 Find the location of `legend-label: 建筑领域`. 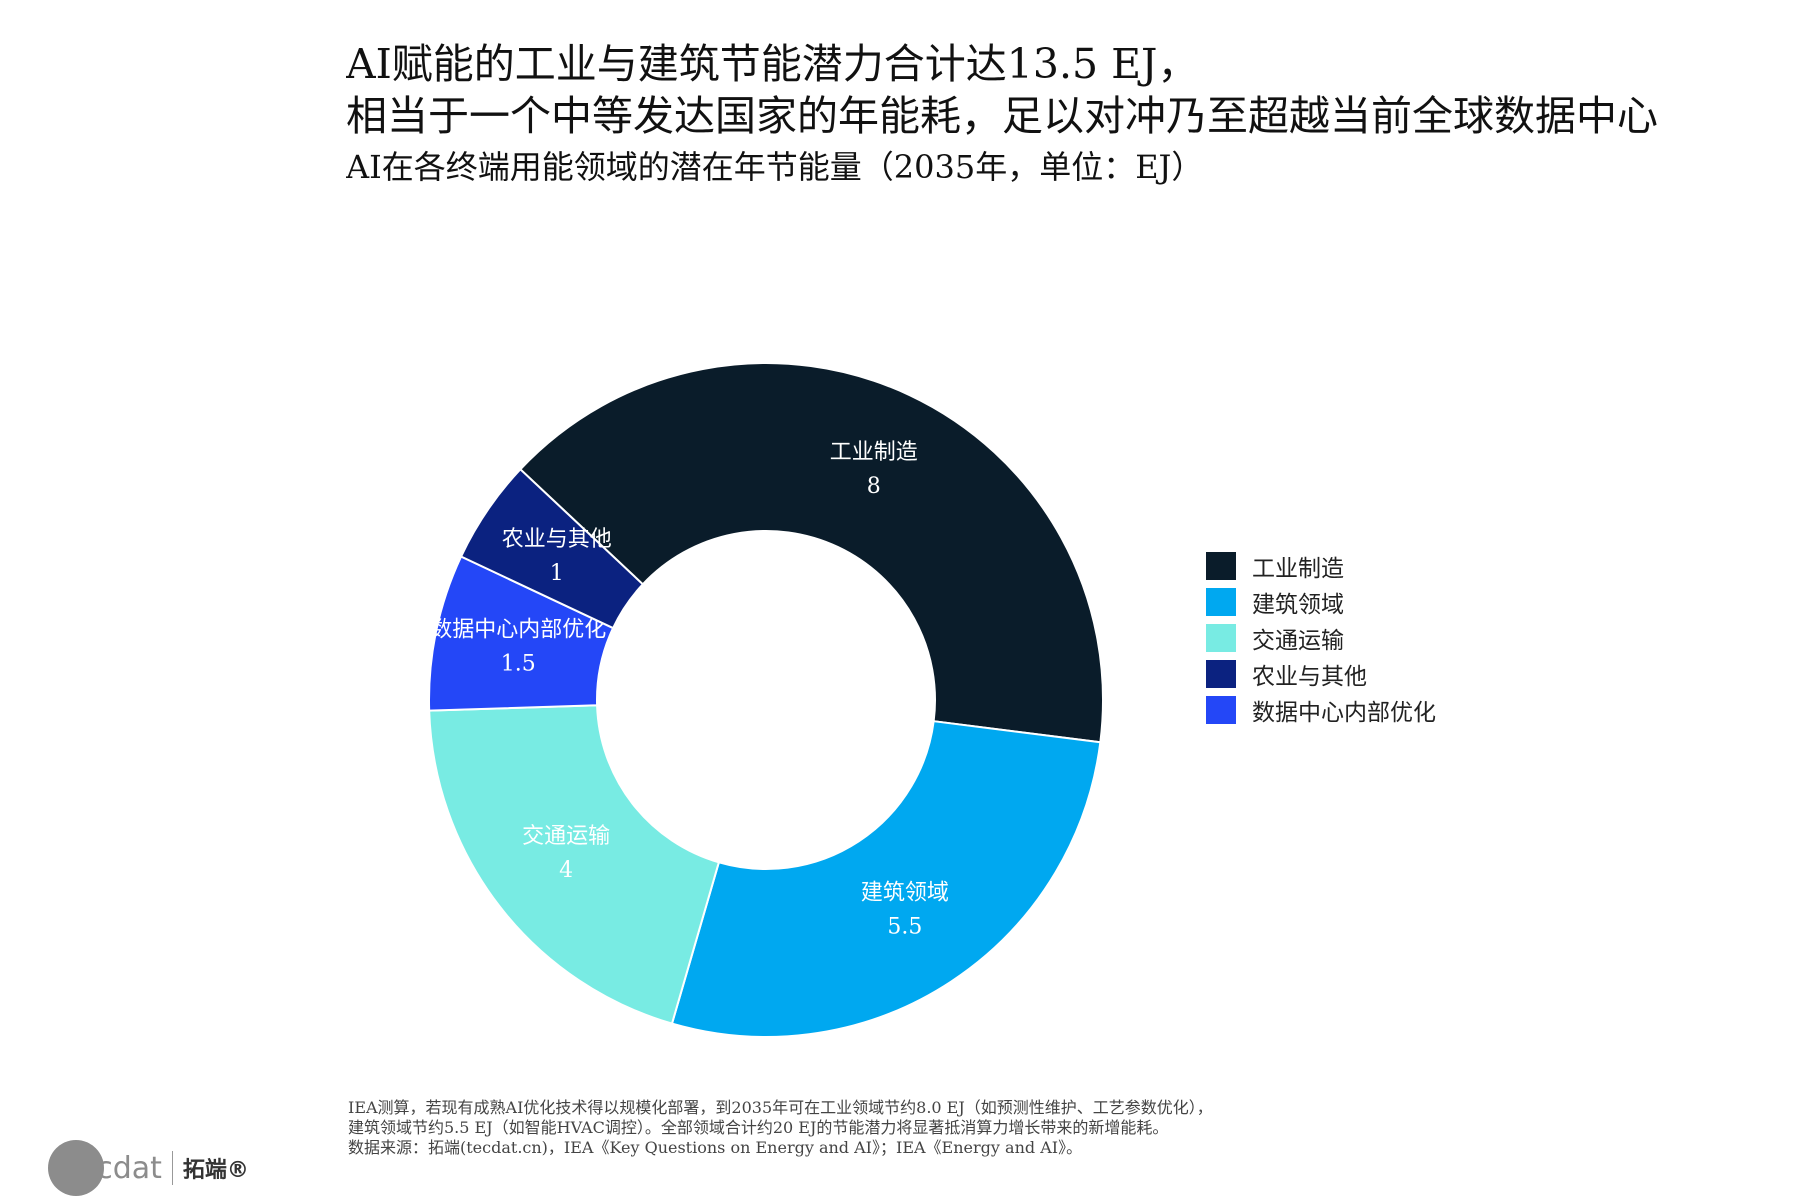

legend-label: 建筑领域 is located at coordinates (1298, 605).